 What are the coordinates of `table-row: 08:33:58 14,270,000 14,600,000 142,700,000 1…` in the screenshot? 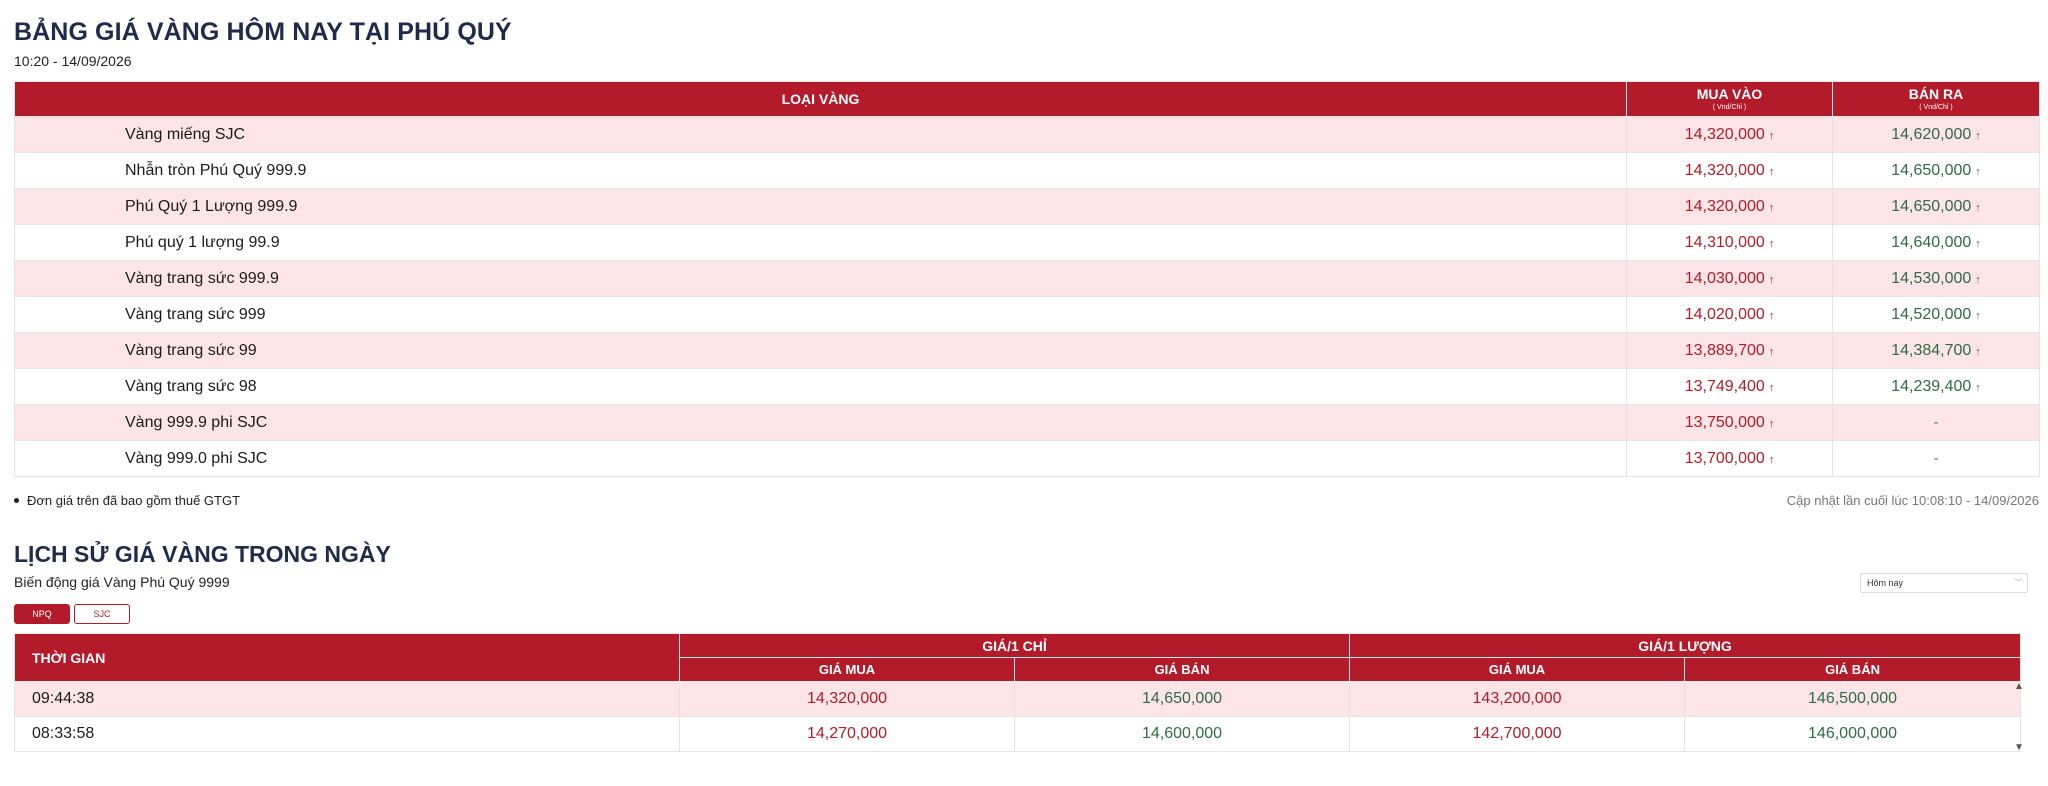 It's located at (1018, 734).